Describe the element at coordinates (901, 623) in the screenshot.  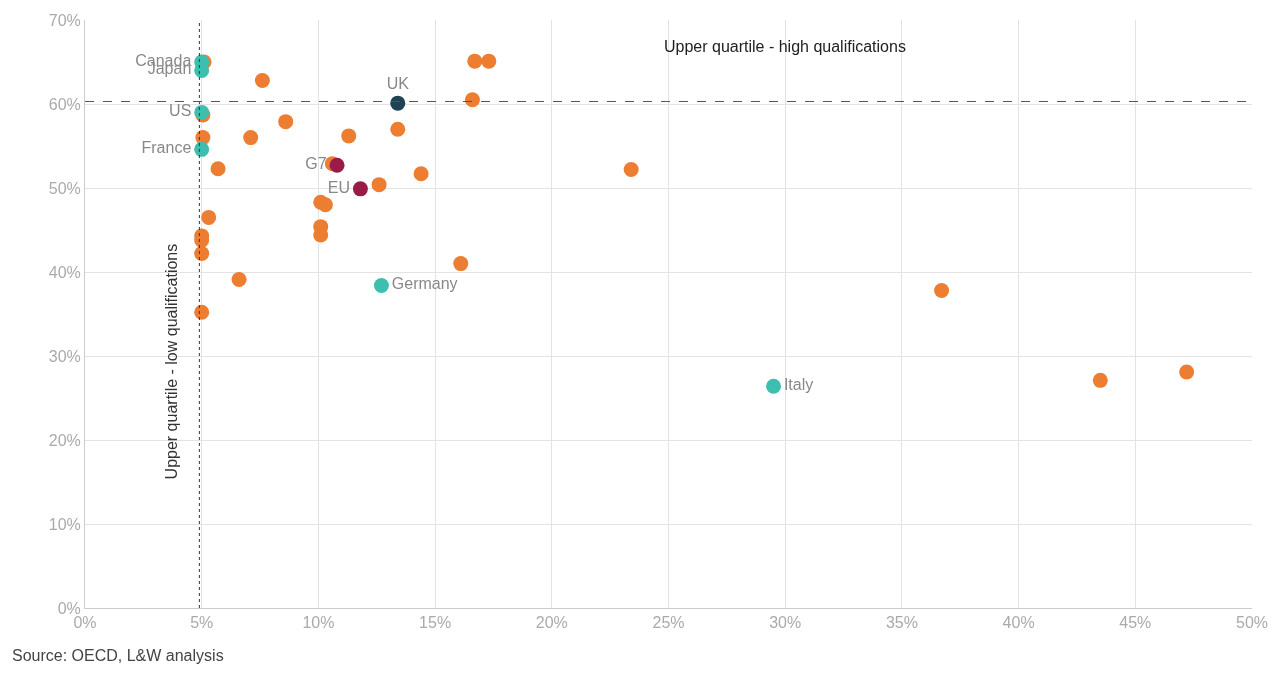
I see `x-tick-label: 35%` at that location.